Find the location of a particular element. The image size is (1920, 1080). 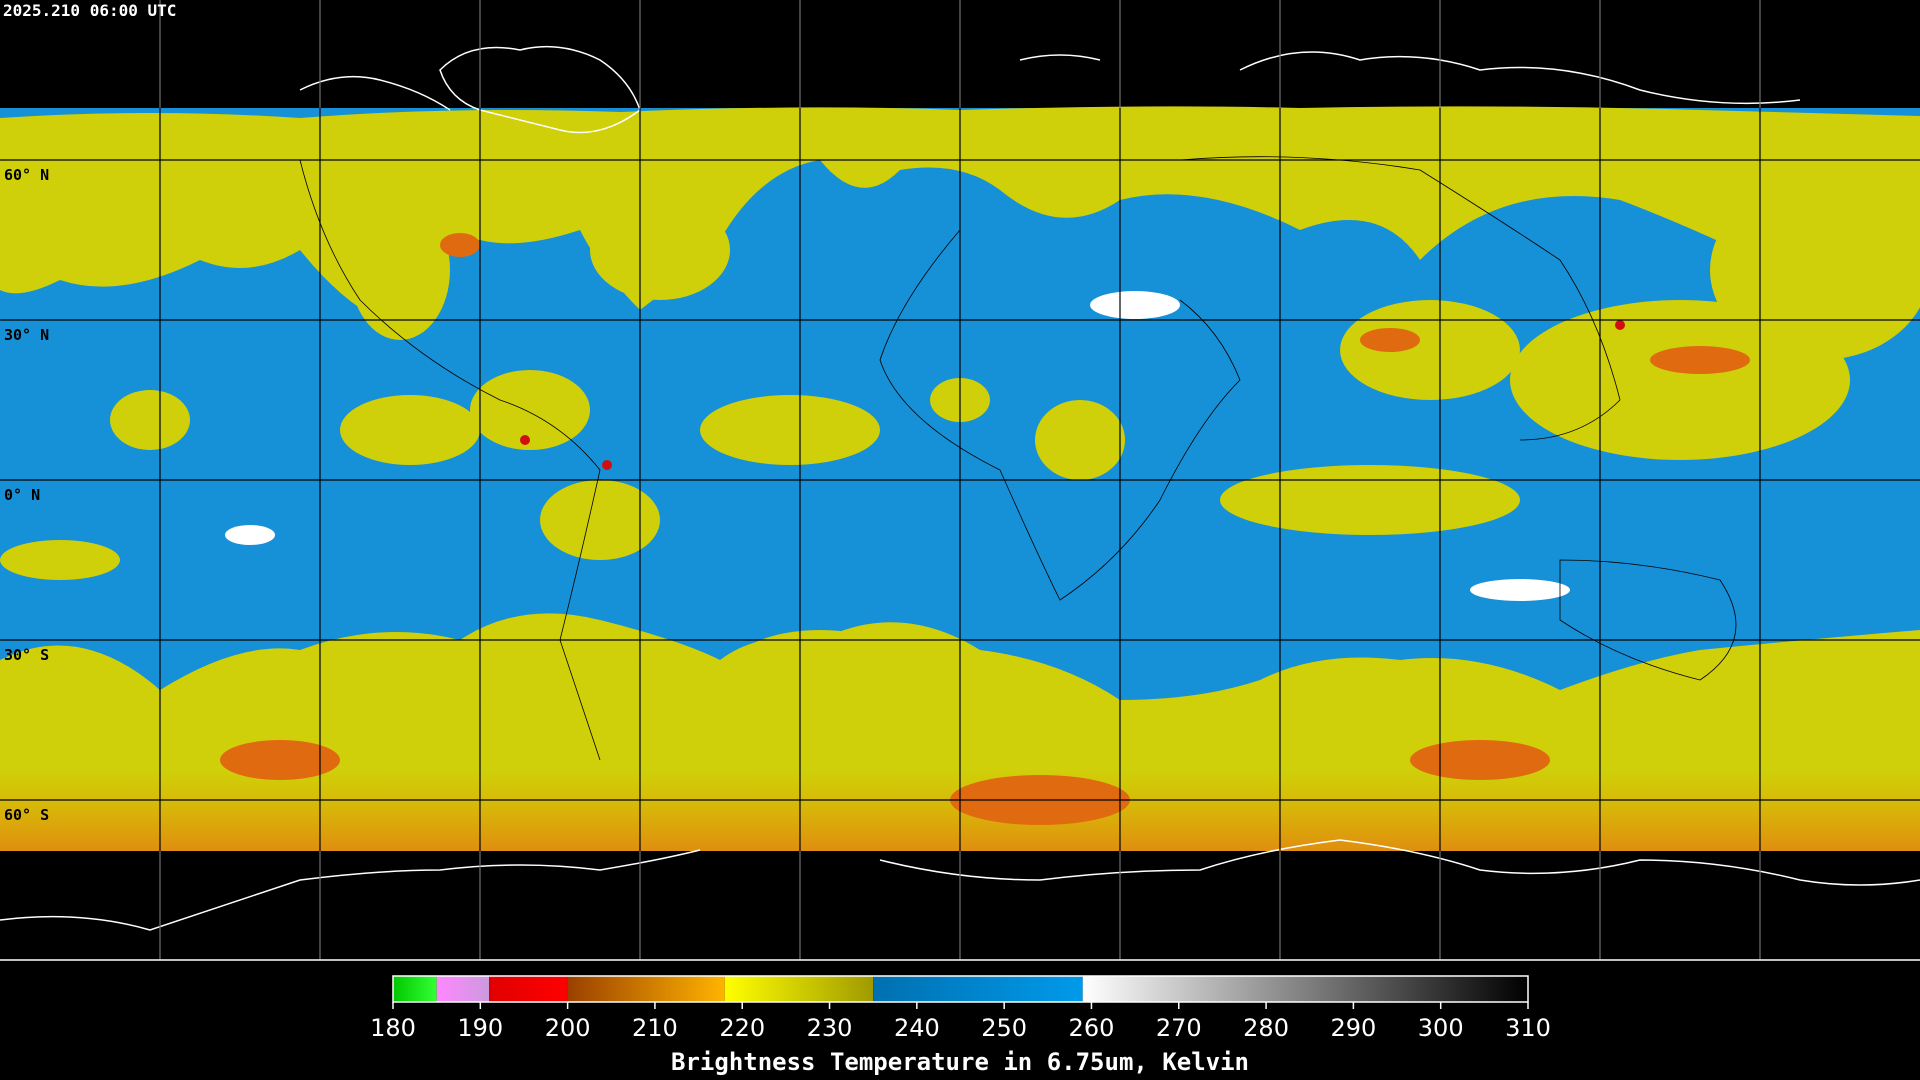

lat-labels: 60° N 30° N 0° N 30° S 60° S is located at coordinates (26, 495).